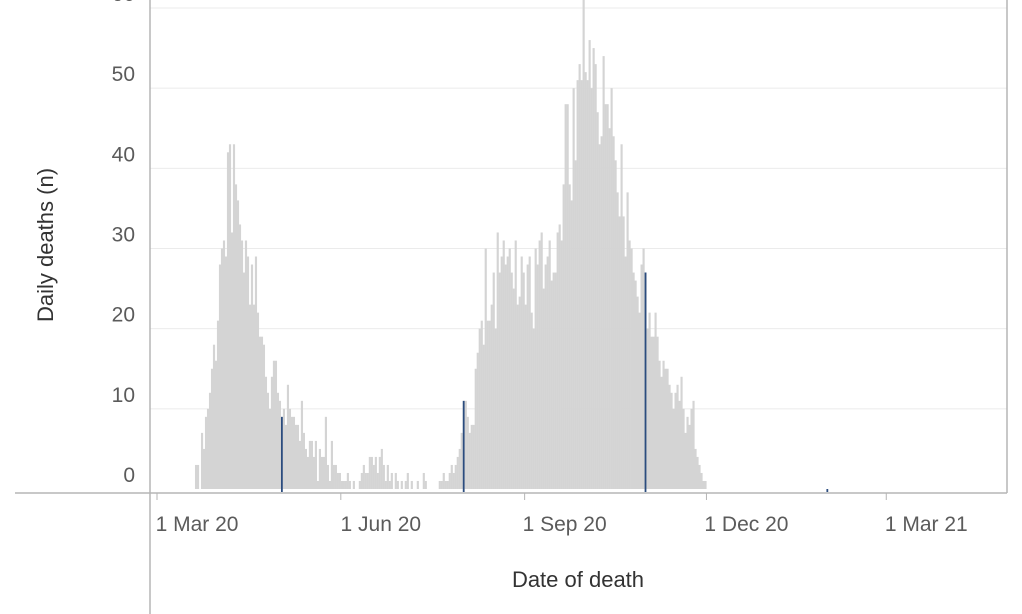  I want to click on y-tick-label: 60, so click(123, 3).